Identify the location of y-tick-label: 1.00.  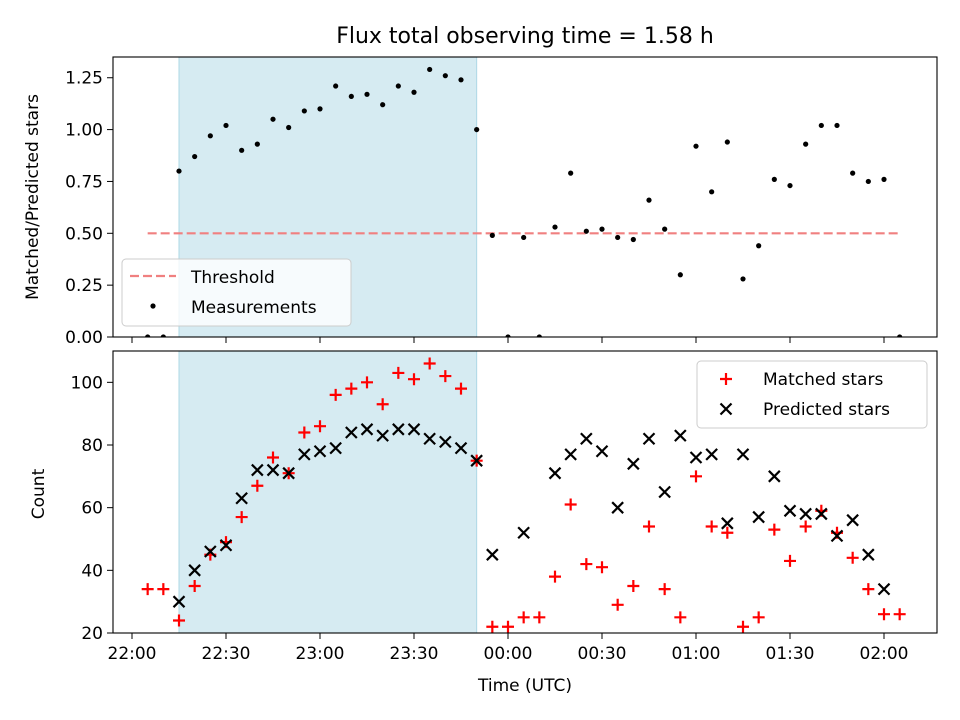
(84, 131).